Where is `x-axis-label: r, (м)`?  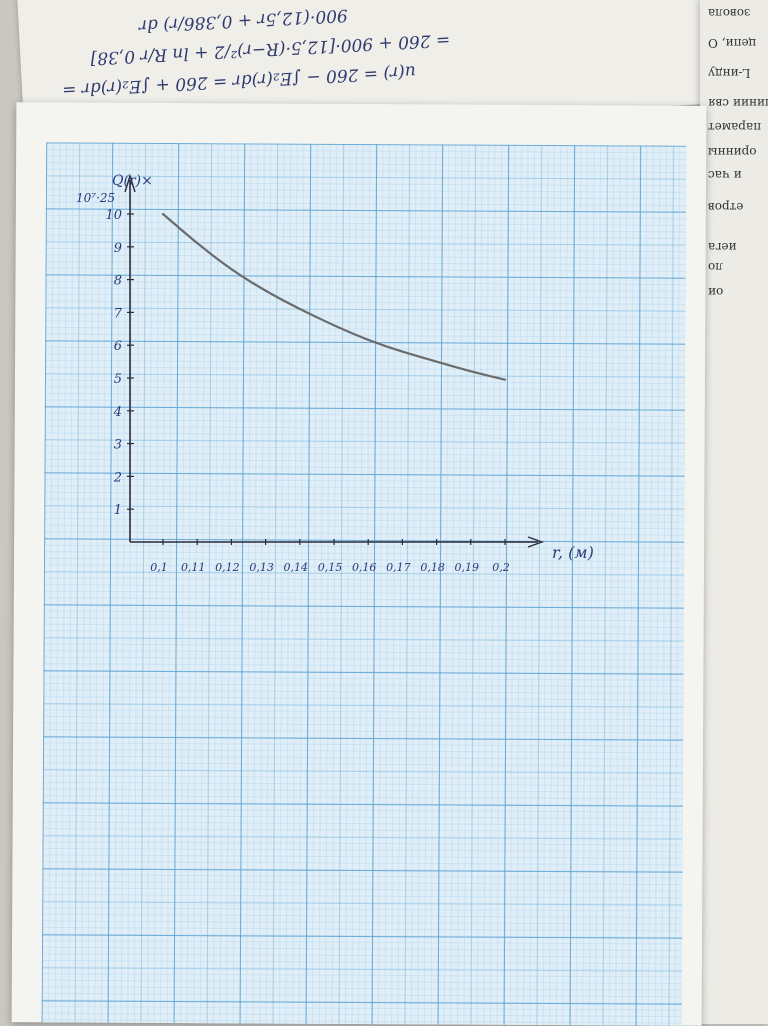 x-axis-label: r, (м) is located at coordinates (573, 552).